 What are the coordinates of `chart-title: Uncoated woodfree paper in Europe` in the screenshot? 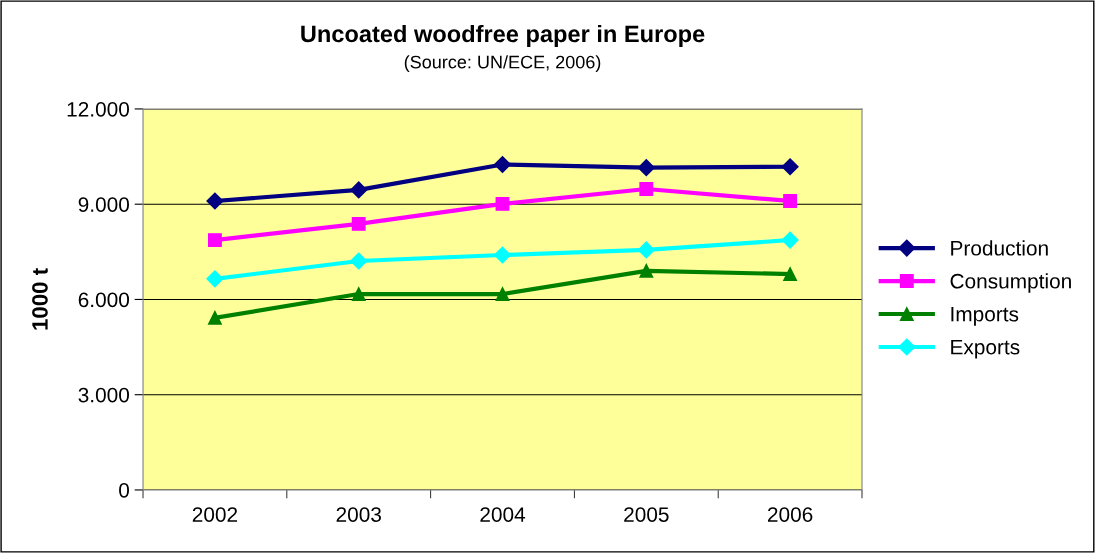 It's located at (503, 35).